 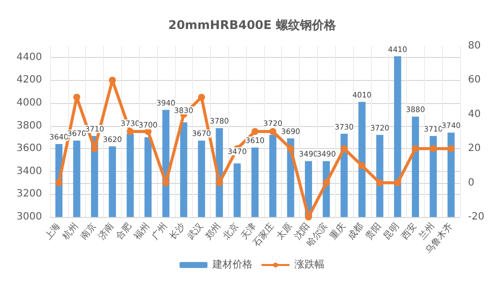 What do you see at coordinates (391, 231) in the screenshot?
I see `x-tick-label: 昆明` at bounding box center [391, 231].